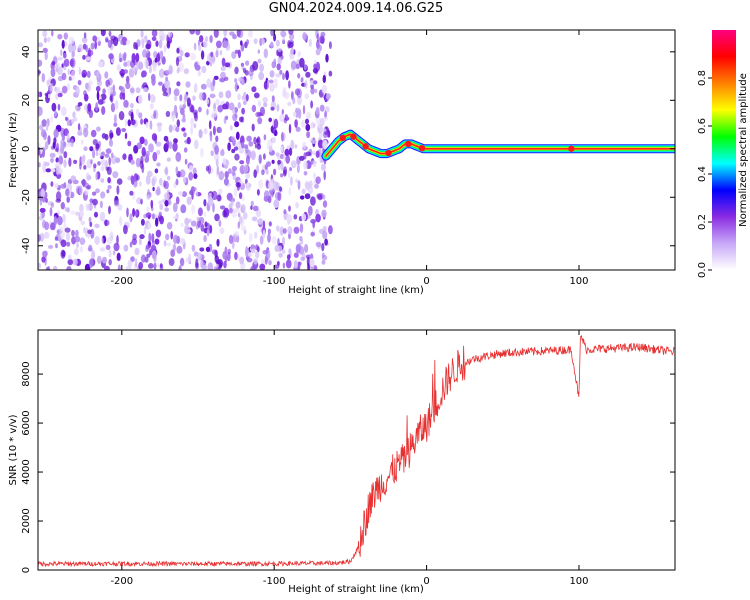 This screenshot has height=600, width=750. Describe the element at coordinates (26, 51) in the screenshot. I see `spectrogram-ytick-label: 40` at that location.